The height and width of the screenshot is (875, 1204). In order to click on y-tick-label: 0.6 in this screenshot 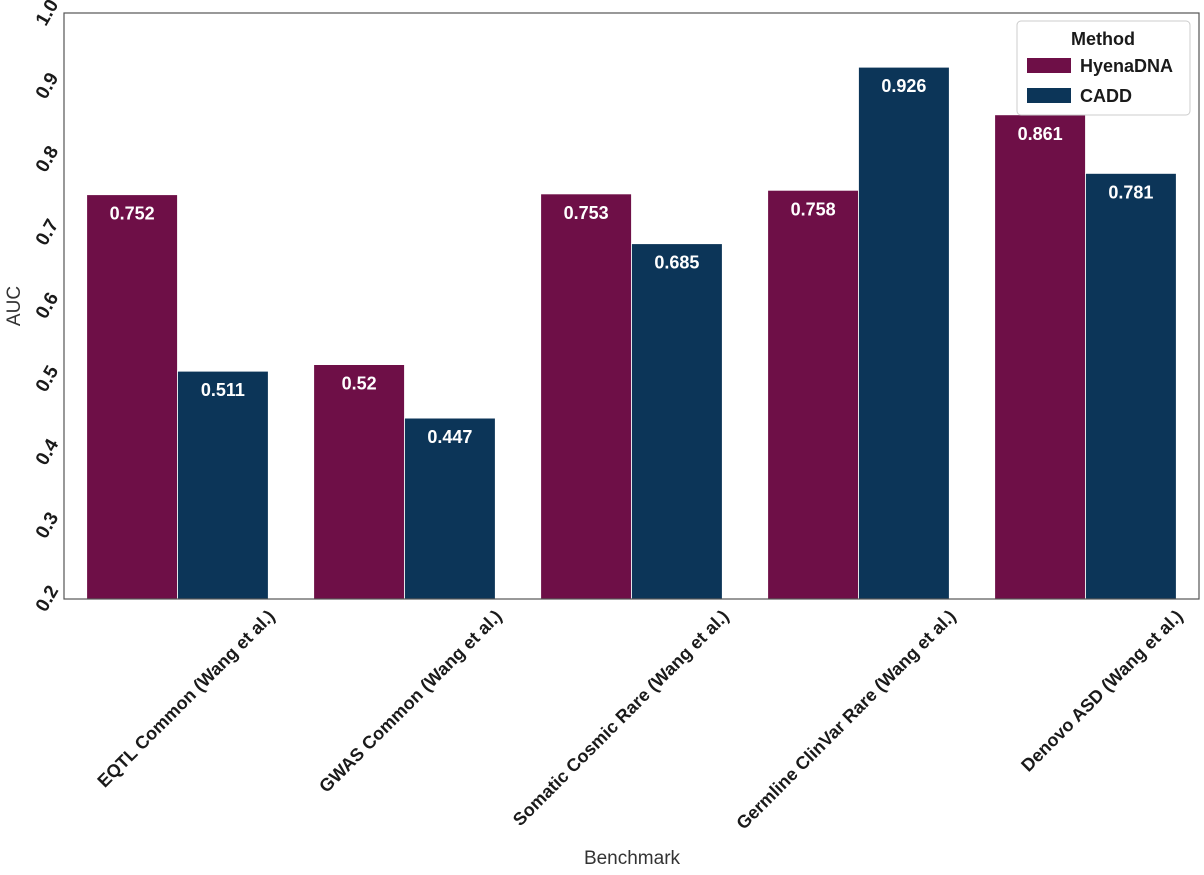, I will do `click(47, 305)`.